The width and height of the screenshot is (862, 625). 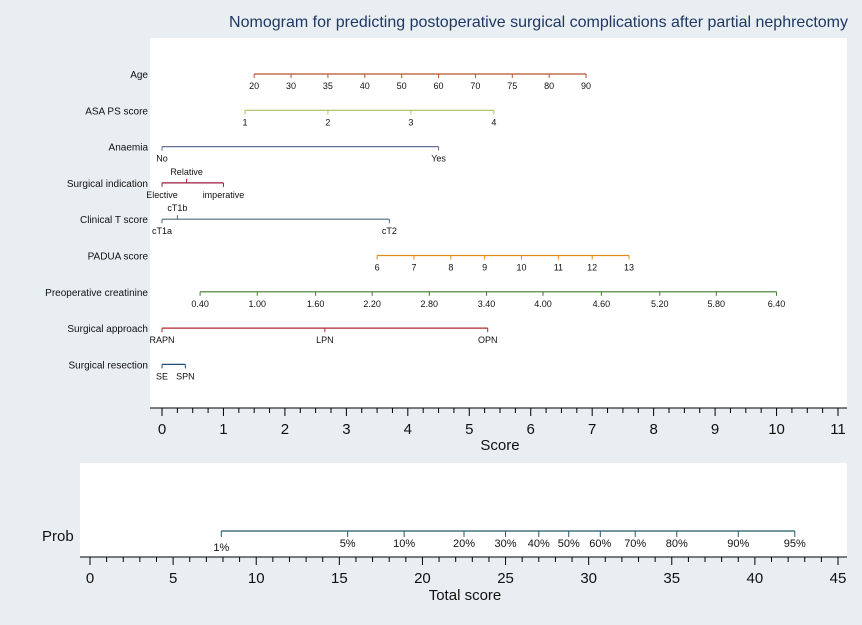 What do you see at coordinates (162, 195) in the screenshot?
I see `variable-point-label: Elective` at bounding box center [162, 195].